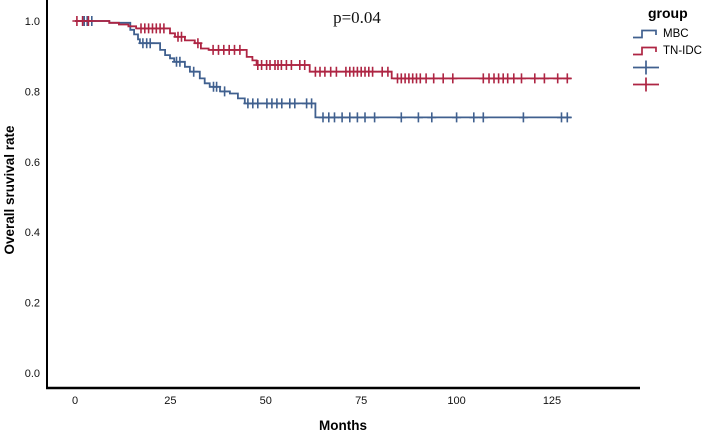 The image size is (708, 439). Describe the element at coordinates (682, 50) in the screenshot. I see `legend-label-tnidc: TN-IDC` at that location.